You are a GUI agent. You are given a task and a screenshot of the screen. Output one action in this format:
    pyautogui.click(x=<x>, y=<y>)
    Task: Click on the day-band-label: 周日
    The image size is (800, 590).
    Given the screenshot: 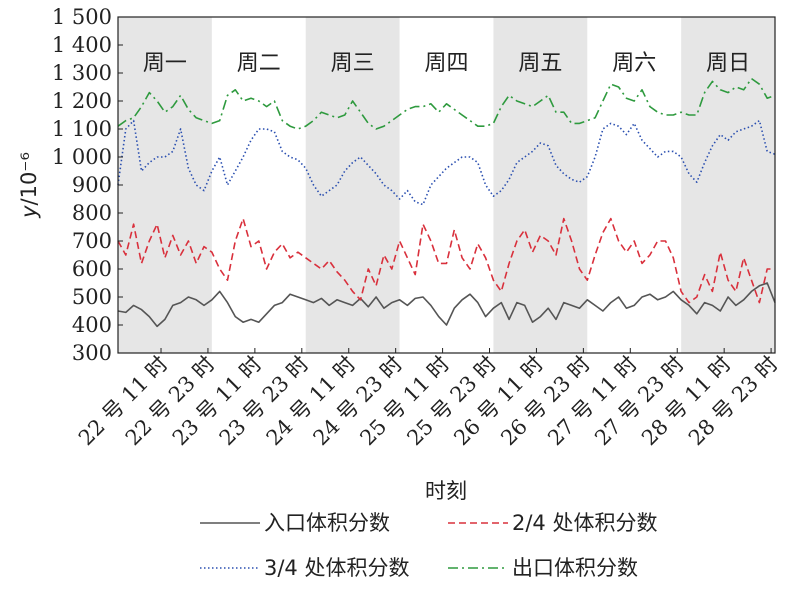 What is the action you would take?
    pyautogui.click(x=728, y=63)
    